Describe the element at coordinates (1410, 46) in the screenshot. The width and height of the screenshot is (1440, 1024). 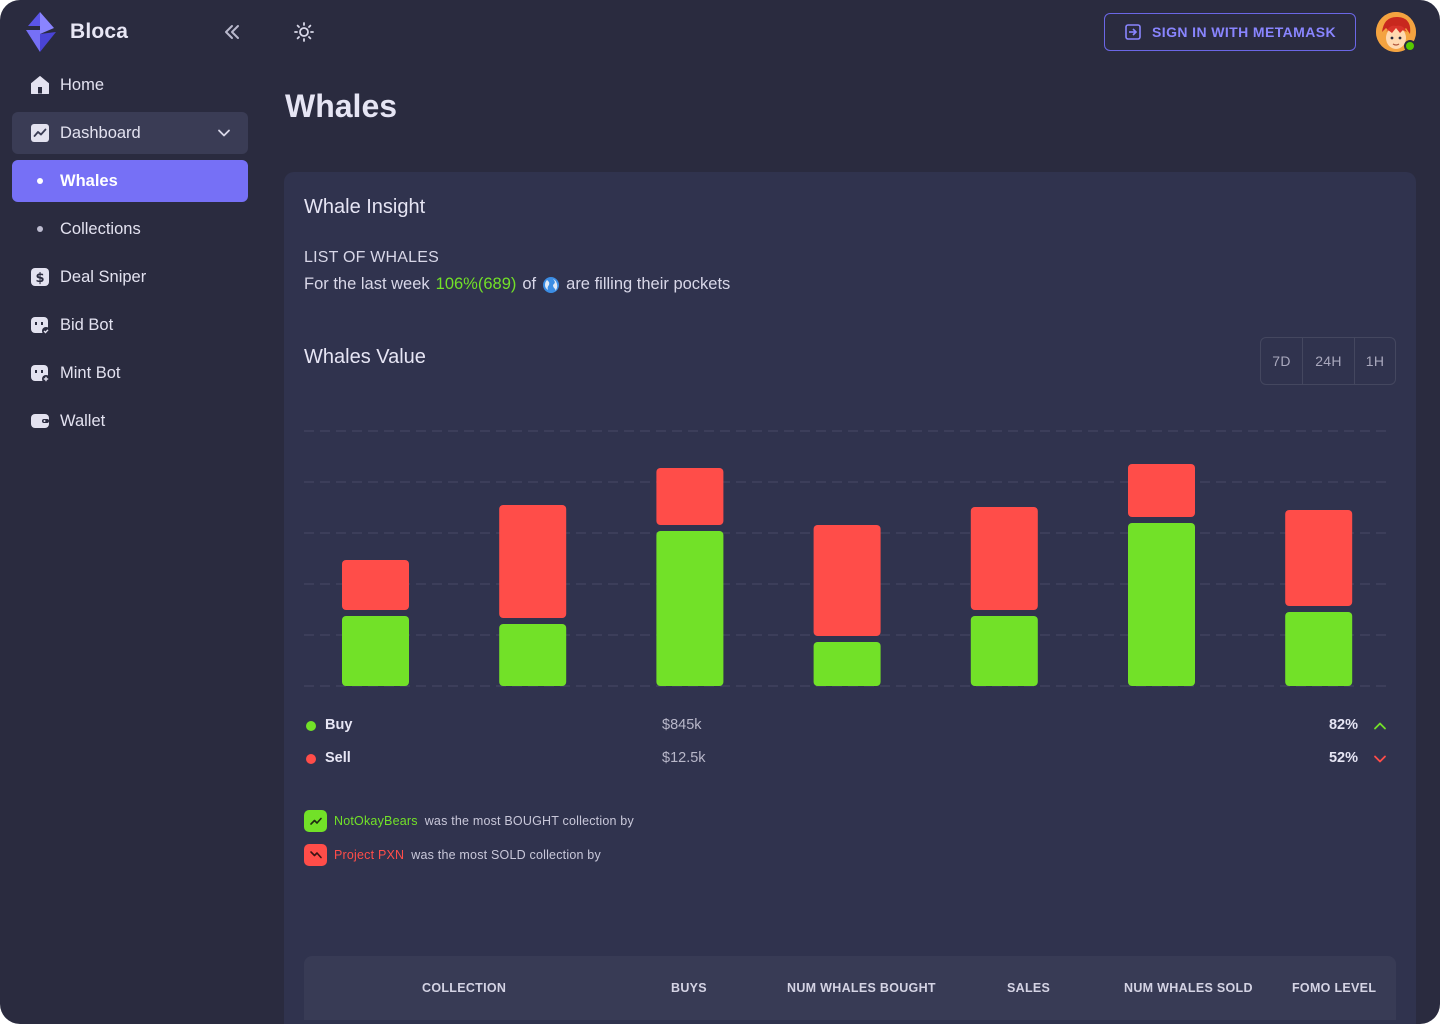
I see `online-status-badge` at that location.